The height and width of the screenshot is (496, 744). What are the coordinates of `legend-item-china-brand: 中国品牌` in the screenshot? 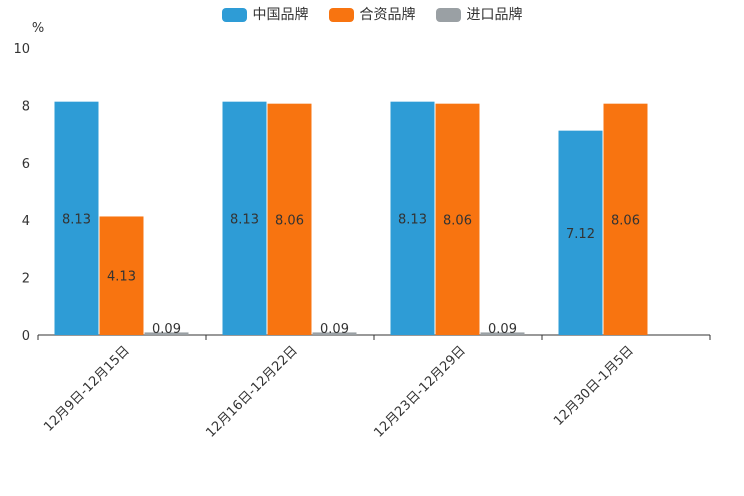 It's located at (265, 15).